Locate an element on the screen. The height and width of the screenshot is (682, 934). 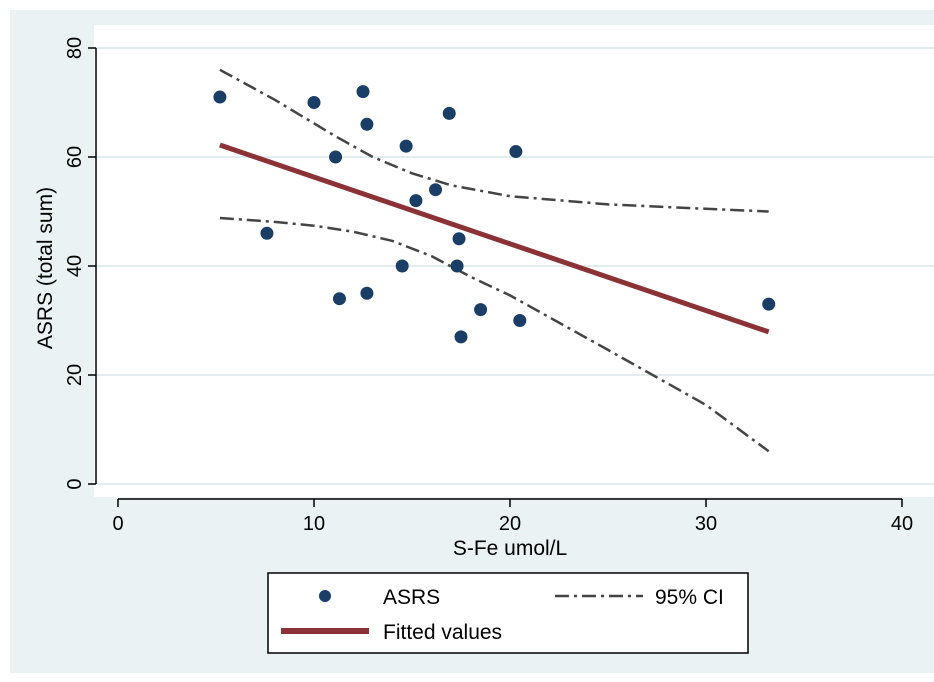
y-tick-label-1: 20 is located at coordinates (75, 375).